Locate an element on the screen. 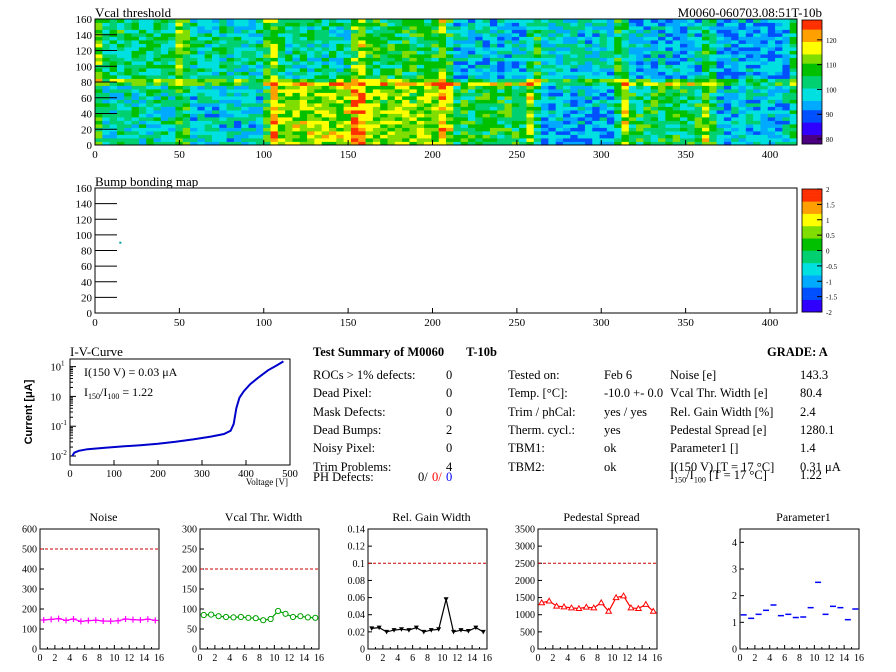 This screenshot has width=896, height=672. trend-y-tick-label: 400 is located at coordinates (29, 570).